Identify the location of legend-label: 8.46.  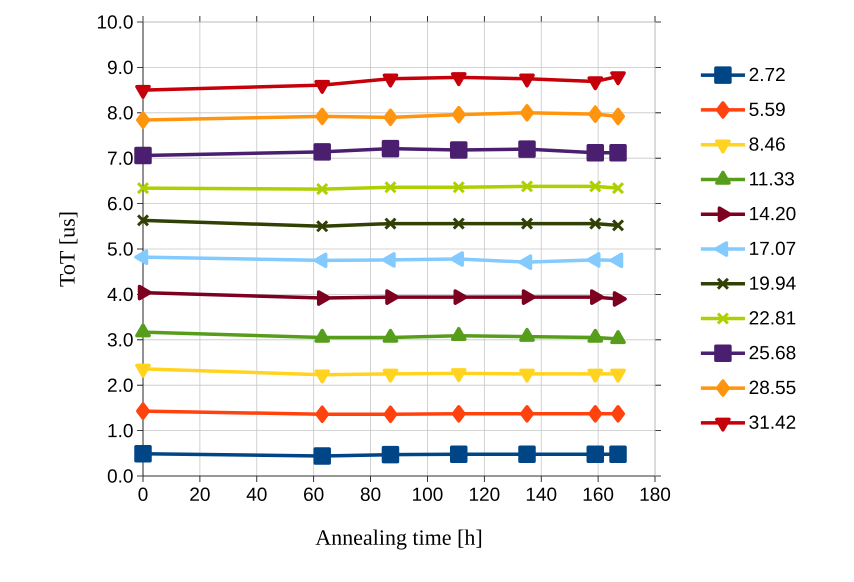
(767, 144).